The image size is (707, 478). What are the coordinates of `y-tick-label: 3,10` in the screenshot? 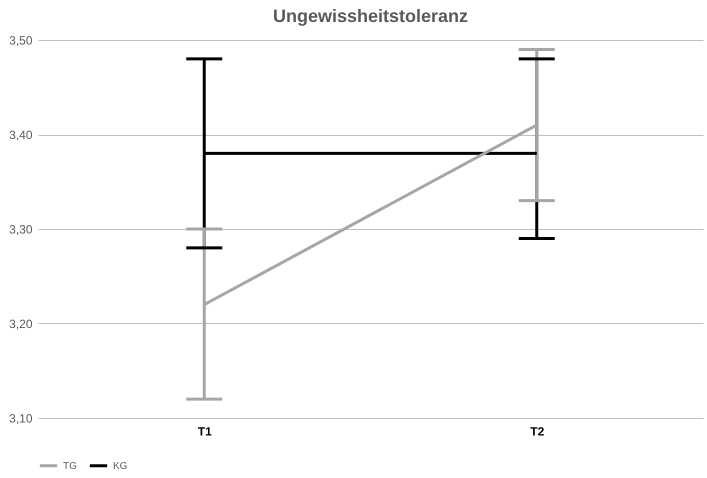 It's located at (21, 419).